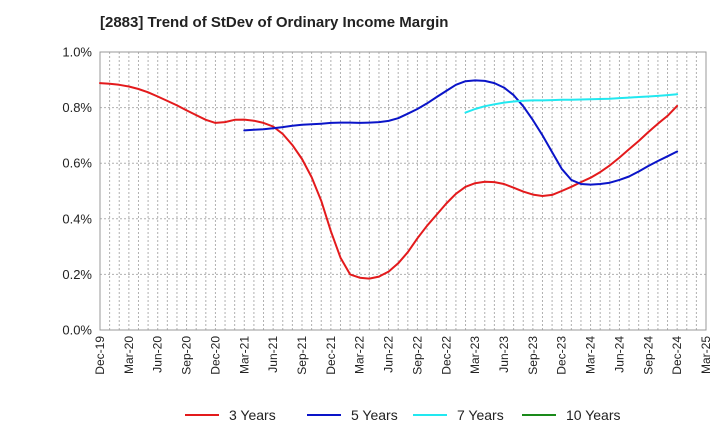 This screenshot has height=440, width=720. What do you see at coordinates (77, 52) in the screenshot?
I see `y-tick-label: 1.0%` at bounding box center [77, 52].